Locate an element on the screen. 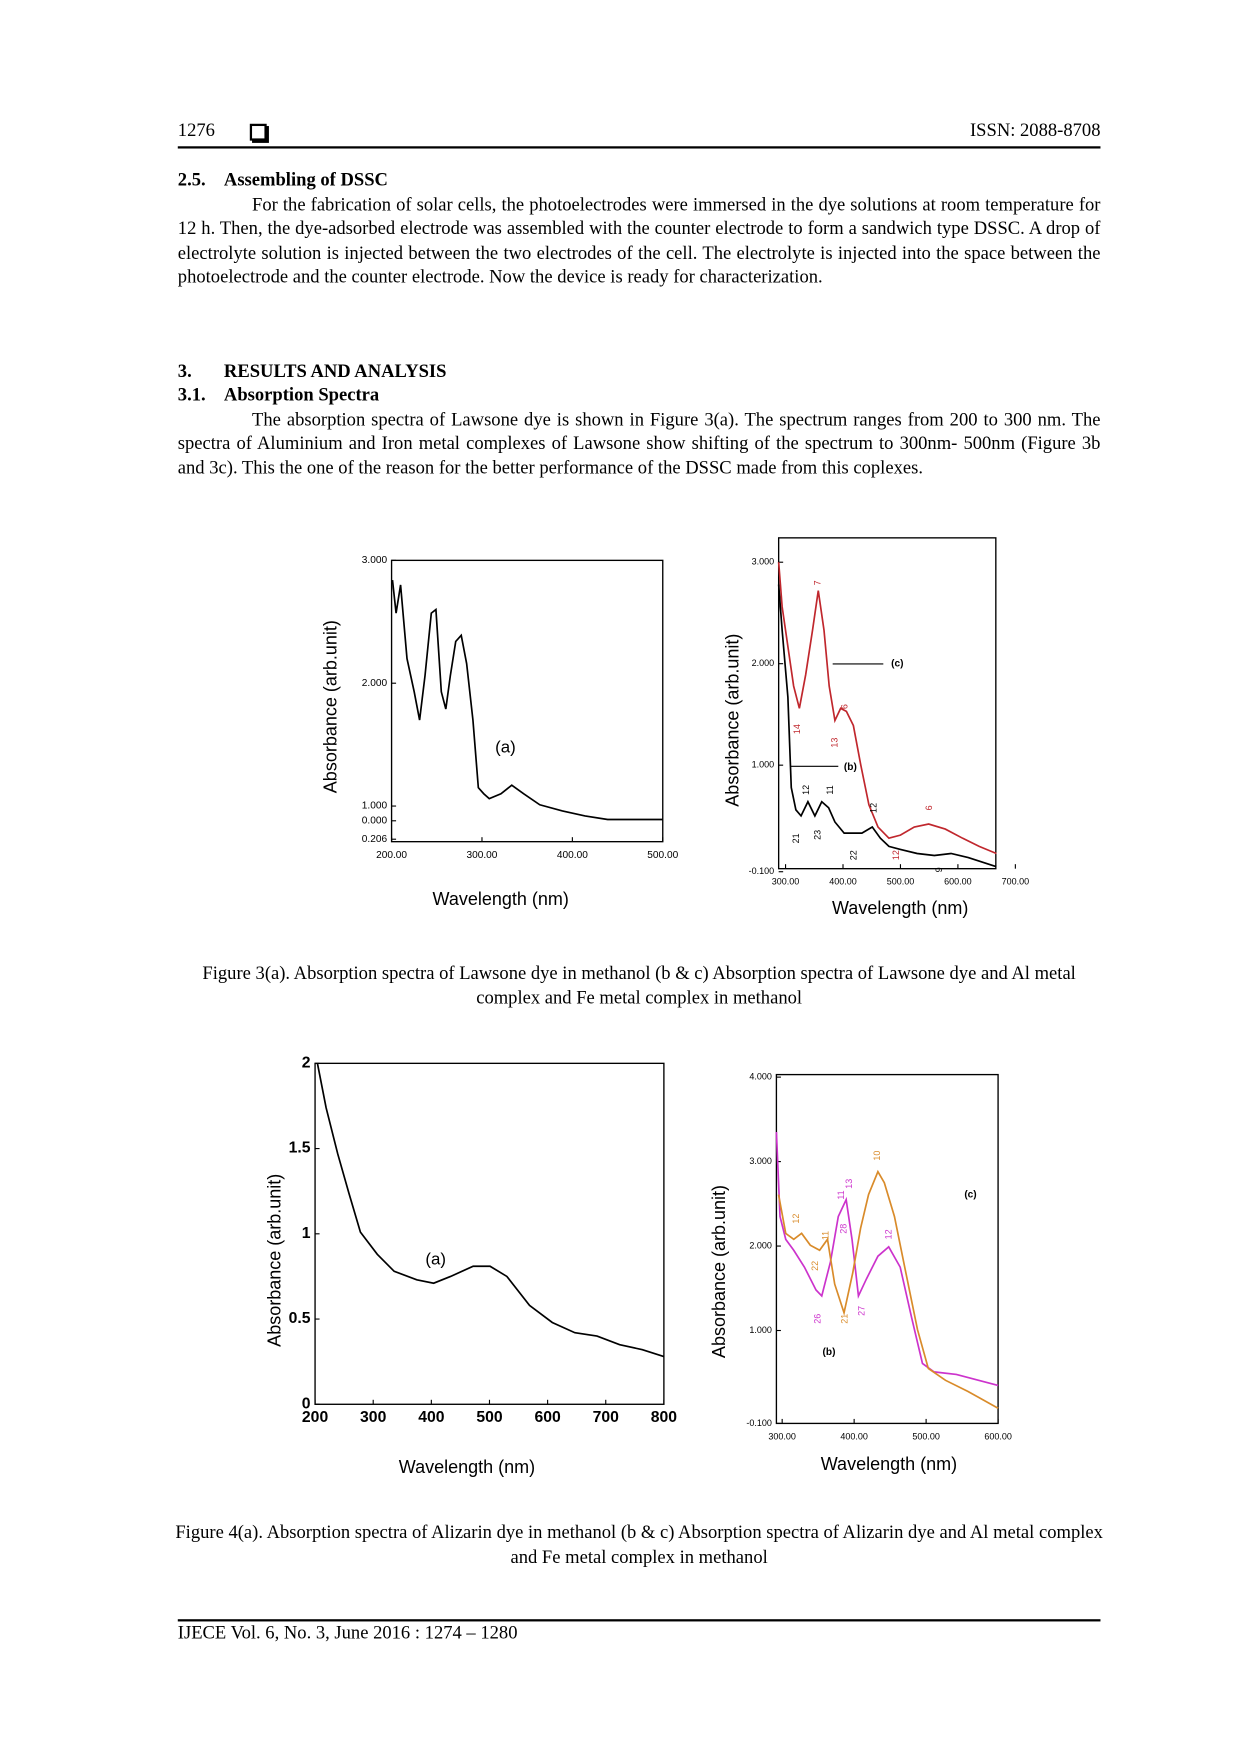 This screenshot has width=1240, height=1754. issn: ISSN: 2088-8708 is located at coordinates (1035, 130).